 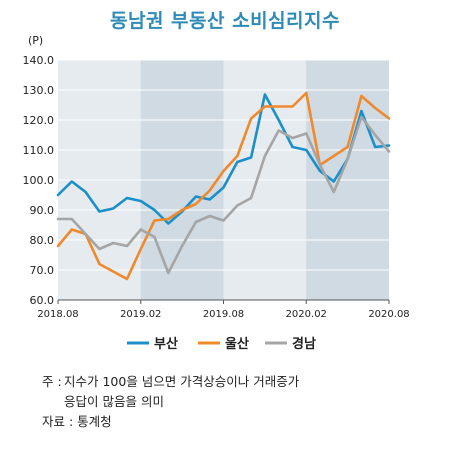 What do you see at coordinates (237, 344) in the screenshot?
I see `legend-label: 울산` at bounding box center [237, 344].